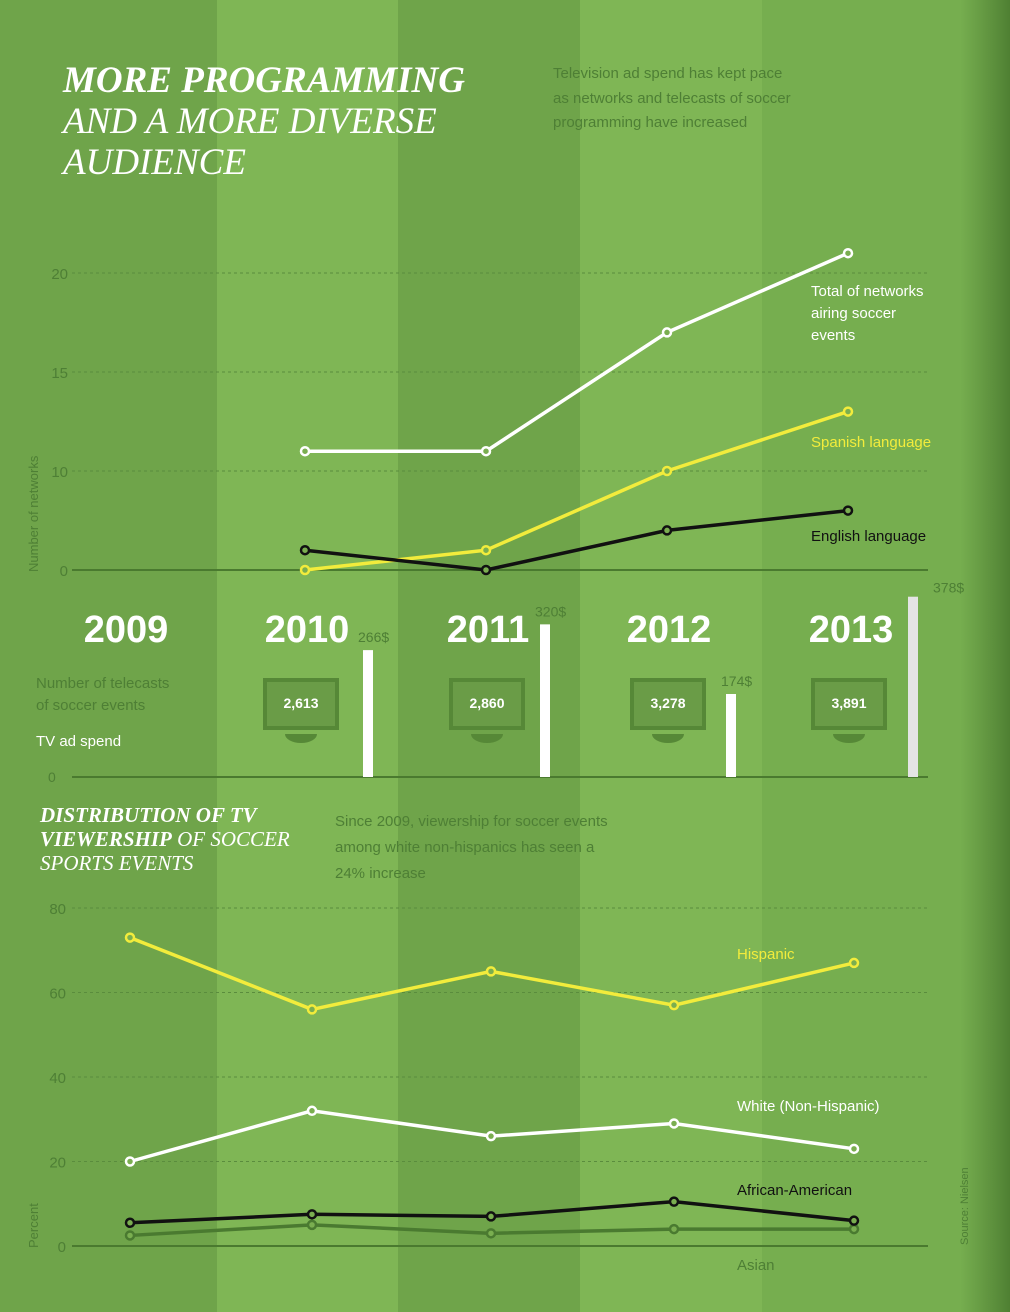 Image resolution: width=1010 pixels, height=1312 pixels. Describe the element at coordinates (52, 777) in the screenshot. I see `ad-spend-zero-label: 0` at that location.